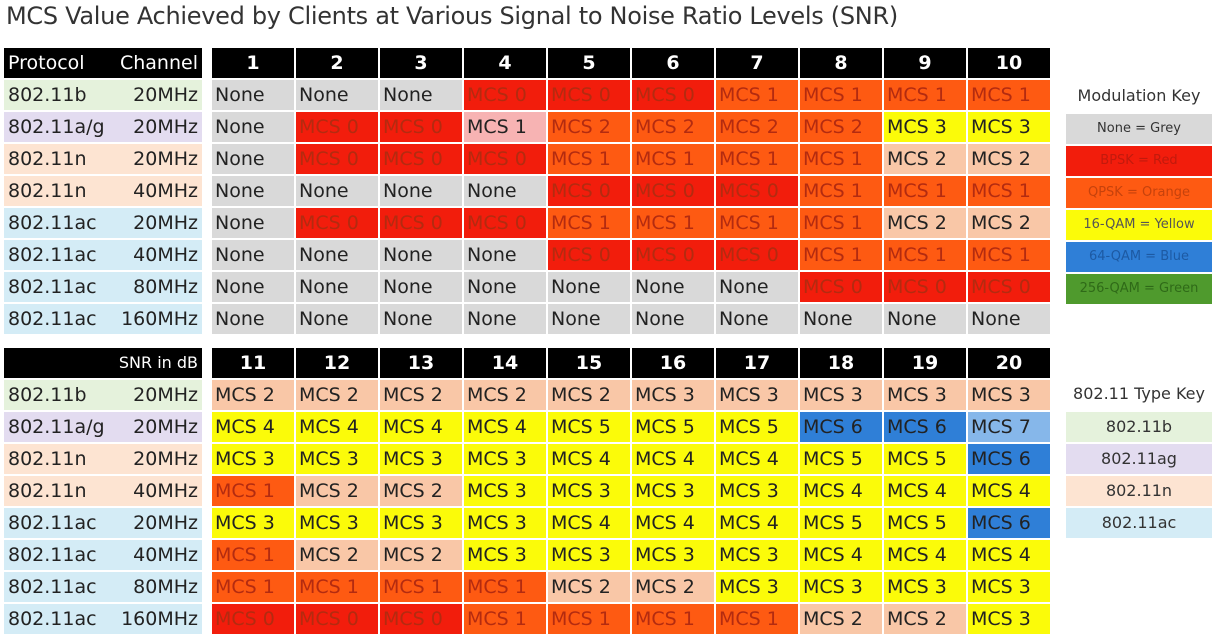 This screenshot has height=638, width=1216. I want to click on protocol-label: 802.11b, so click(60, 95).